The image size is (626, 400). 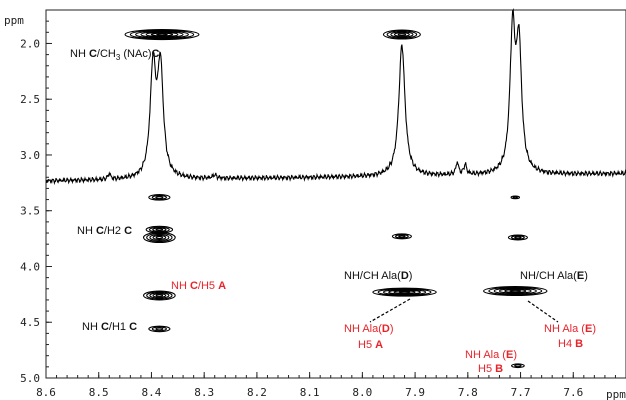 What do you see at coordinates (198, 286) in the screenshot?
I see `label-nh-h5: NH C/H5 A` at bounding box center [198, 286].